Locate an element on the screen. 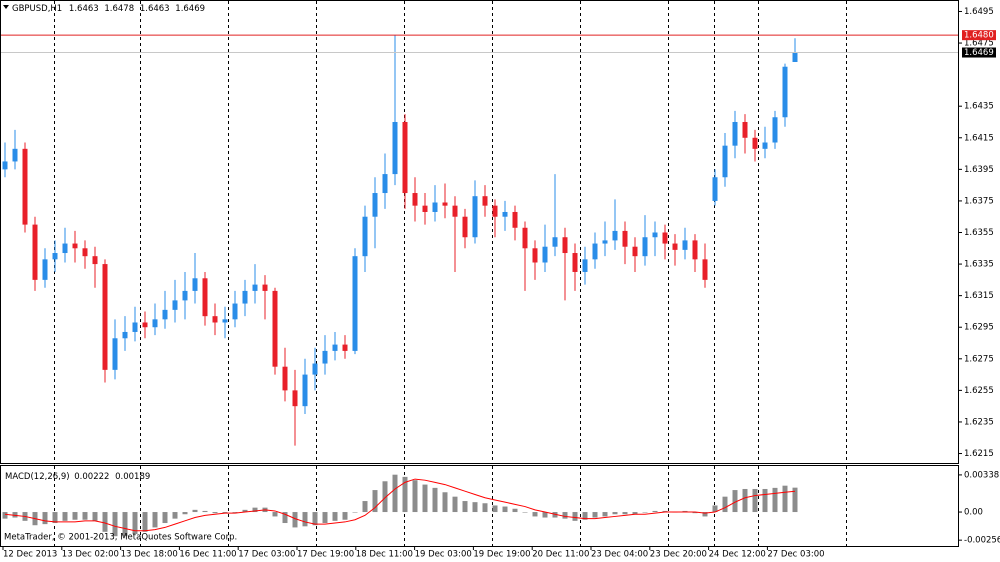  y-tick-label: 1.6235 is located at coordinates (979, 422).